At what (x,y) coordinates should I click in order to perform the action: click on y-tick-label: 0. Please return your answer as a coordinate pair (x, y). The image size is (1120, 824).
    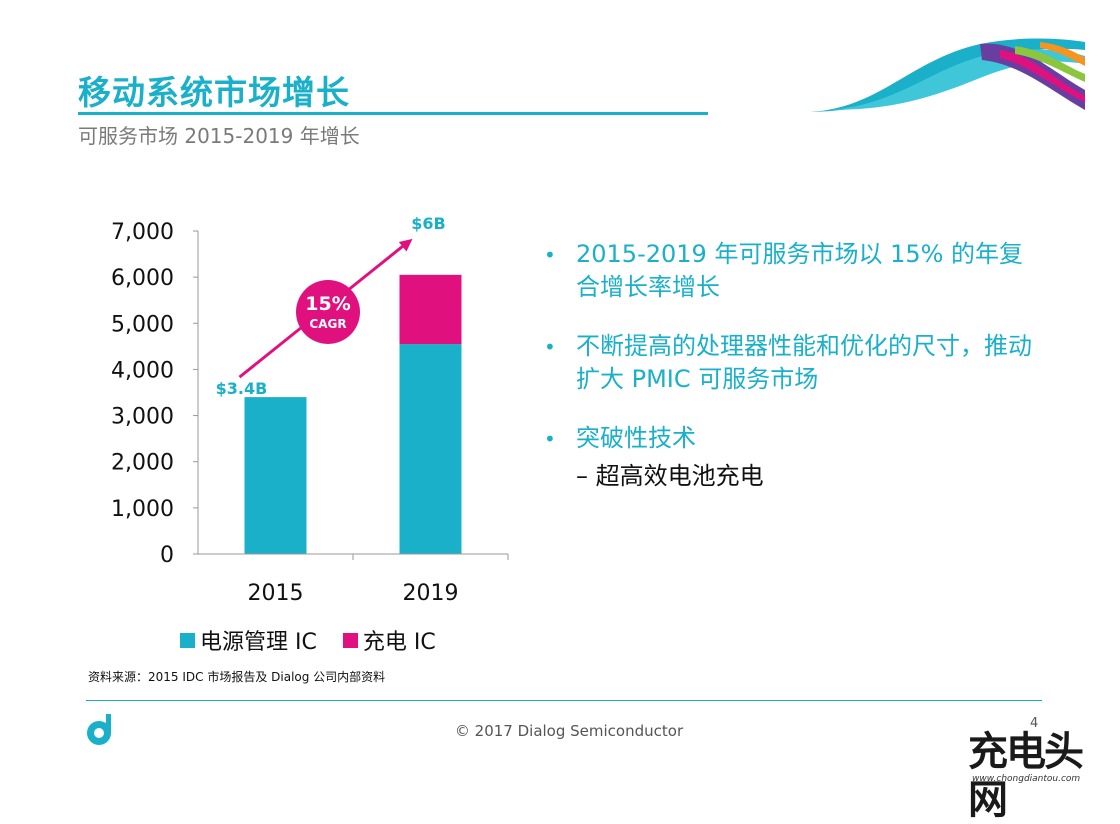
    Looking at the image, I should click on (167, 555).